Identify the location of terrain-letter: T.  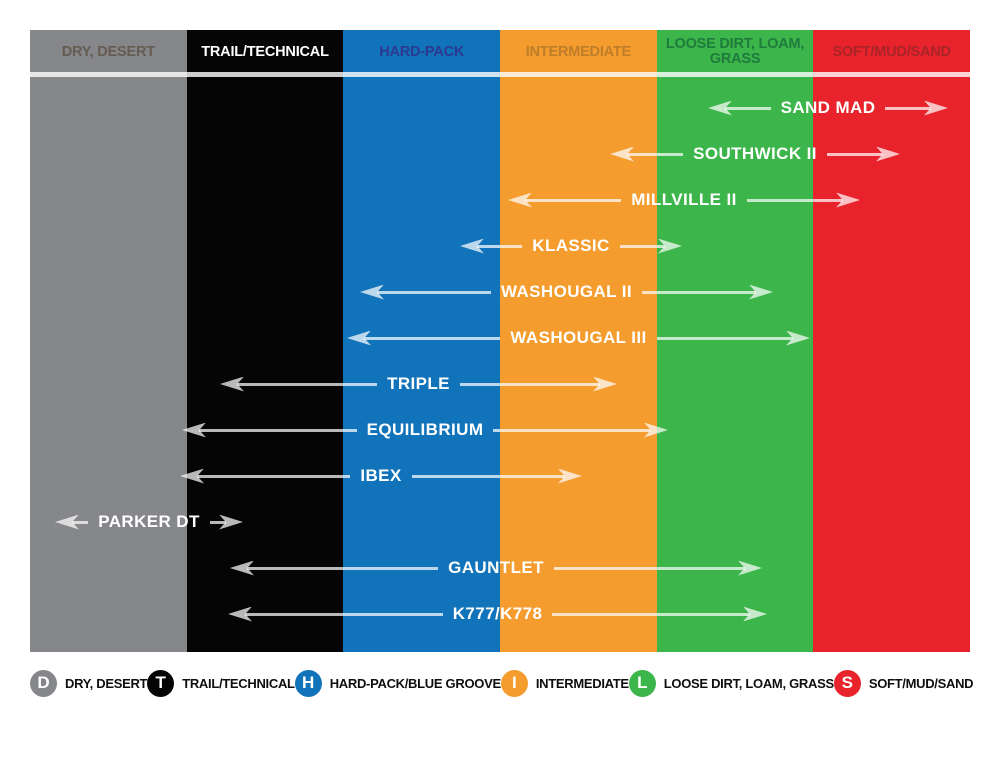
(160, 682).